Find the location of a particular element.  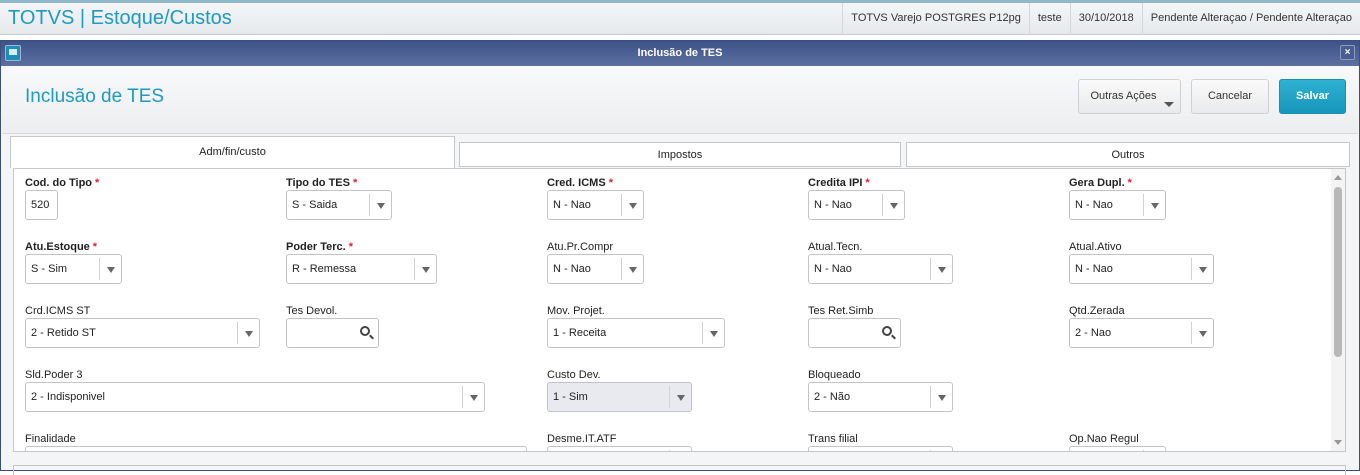

tab-impostos: Impostos is located at coordinates (680, 154).